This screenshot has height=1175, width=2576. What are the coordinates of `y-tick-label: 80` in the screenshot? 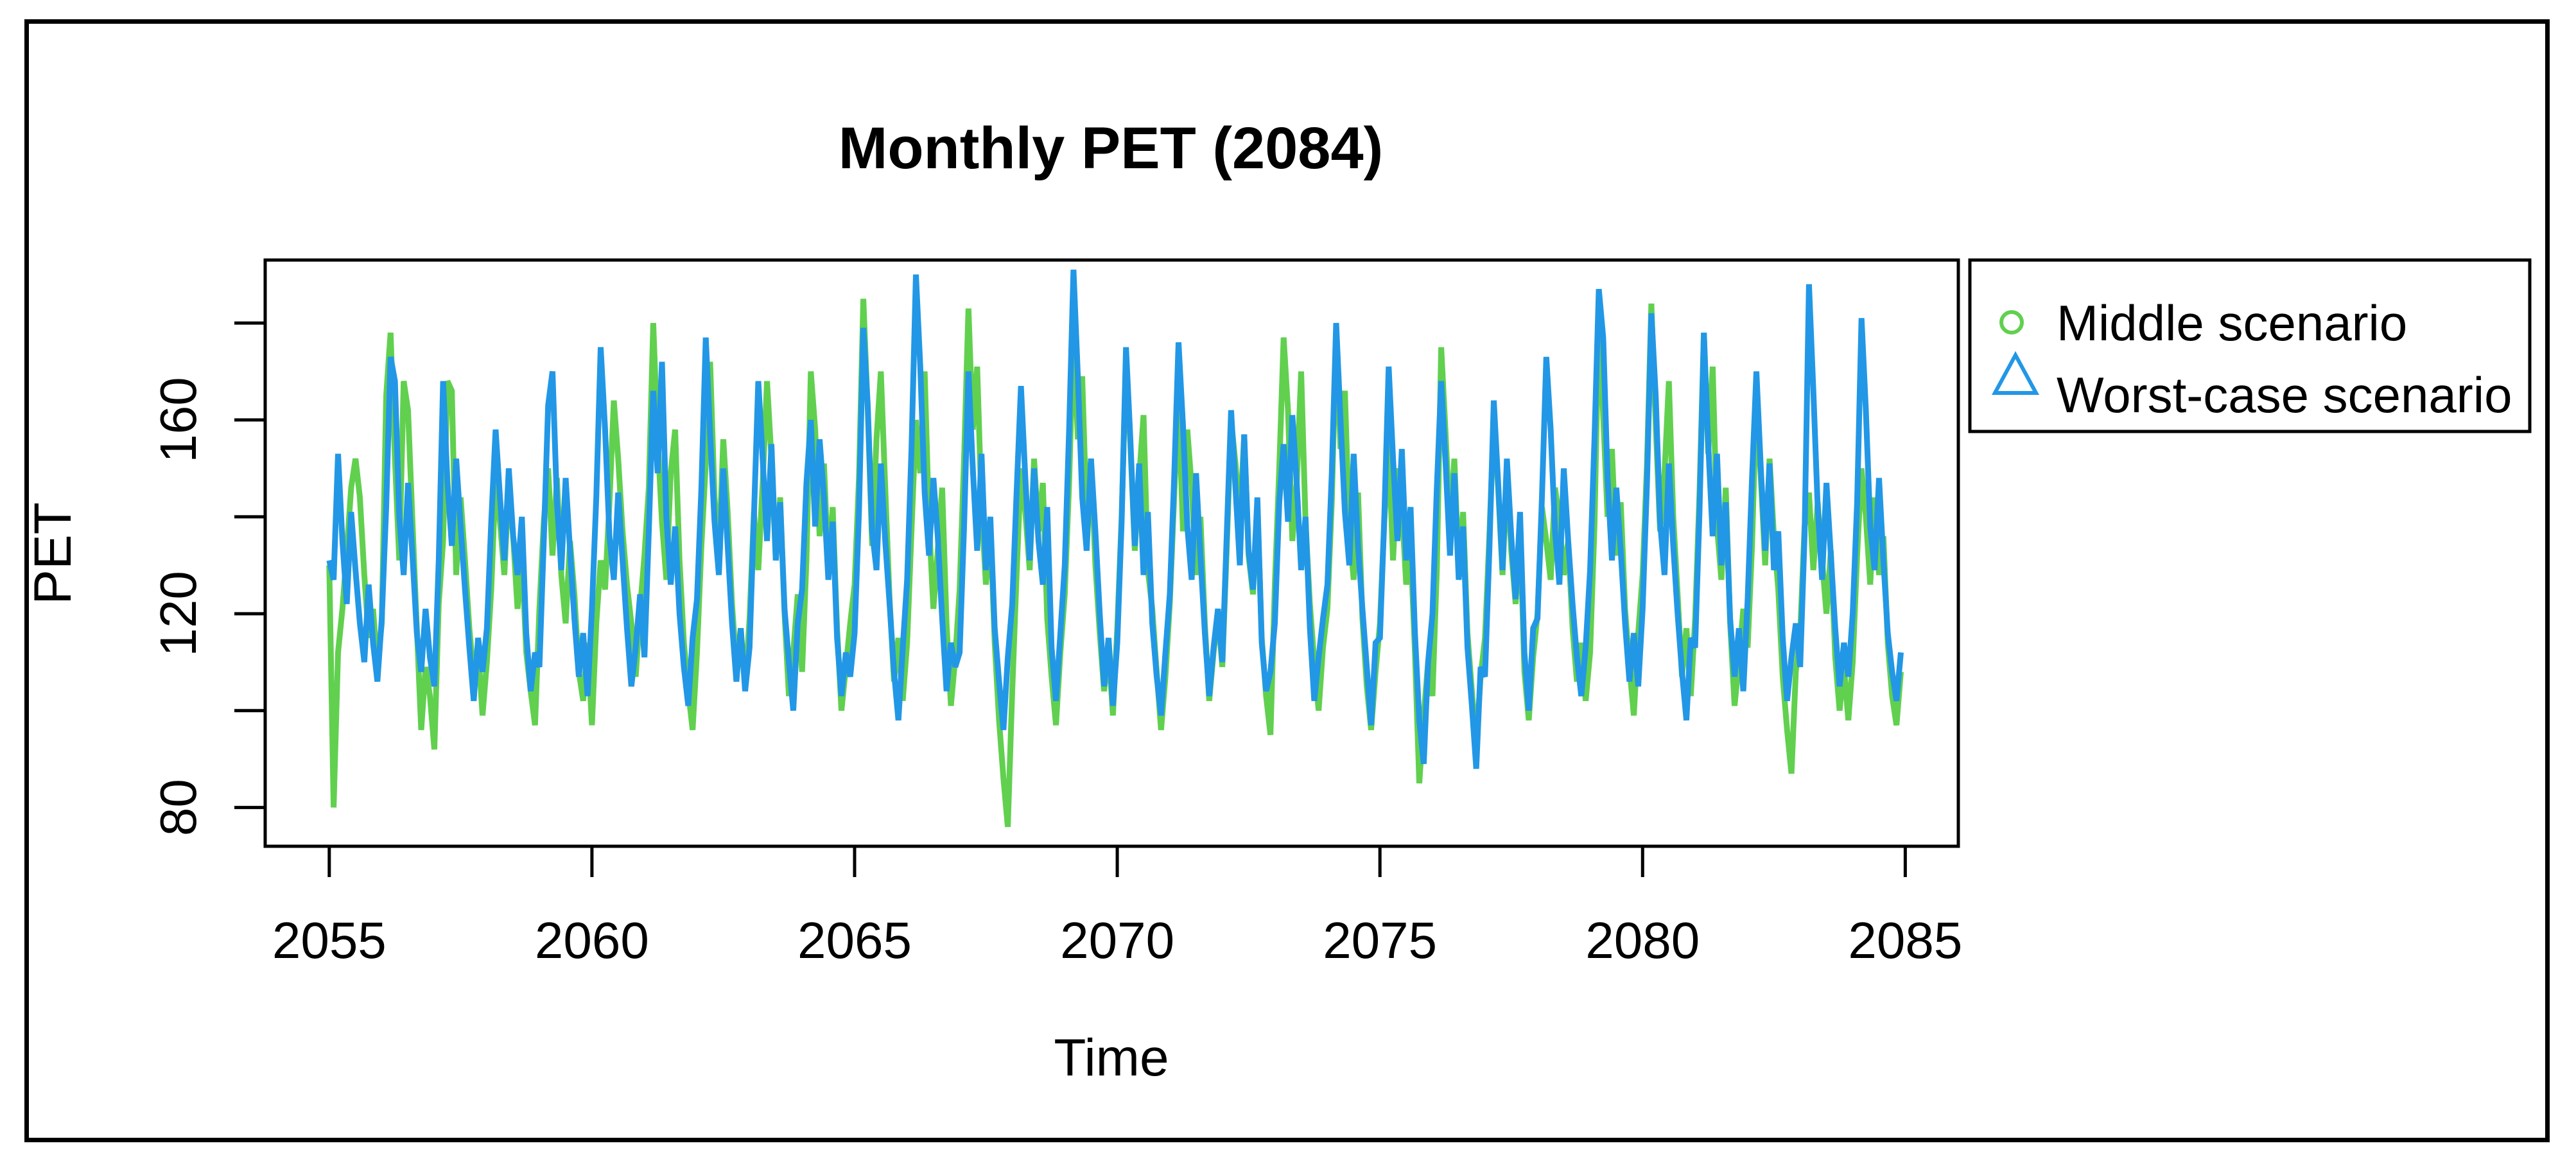 It's located at (178, 808).